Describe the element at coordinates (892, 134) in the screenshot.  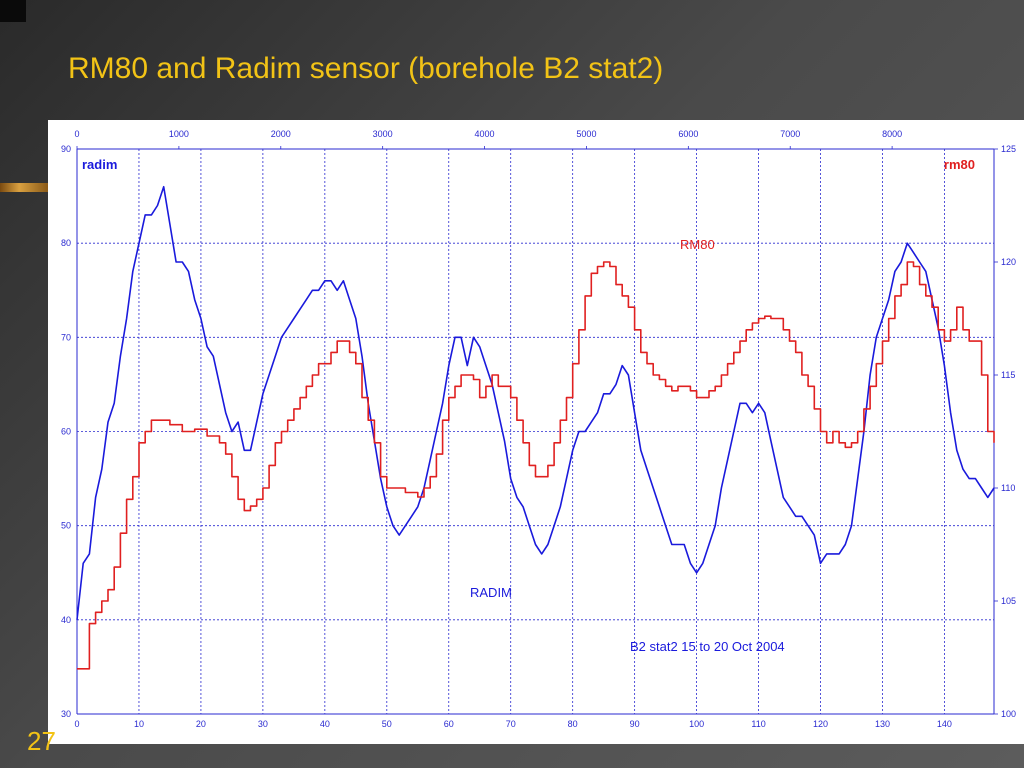
I see `x-top-tick-label: 8000` at that location.